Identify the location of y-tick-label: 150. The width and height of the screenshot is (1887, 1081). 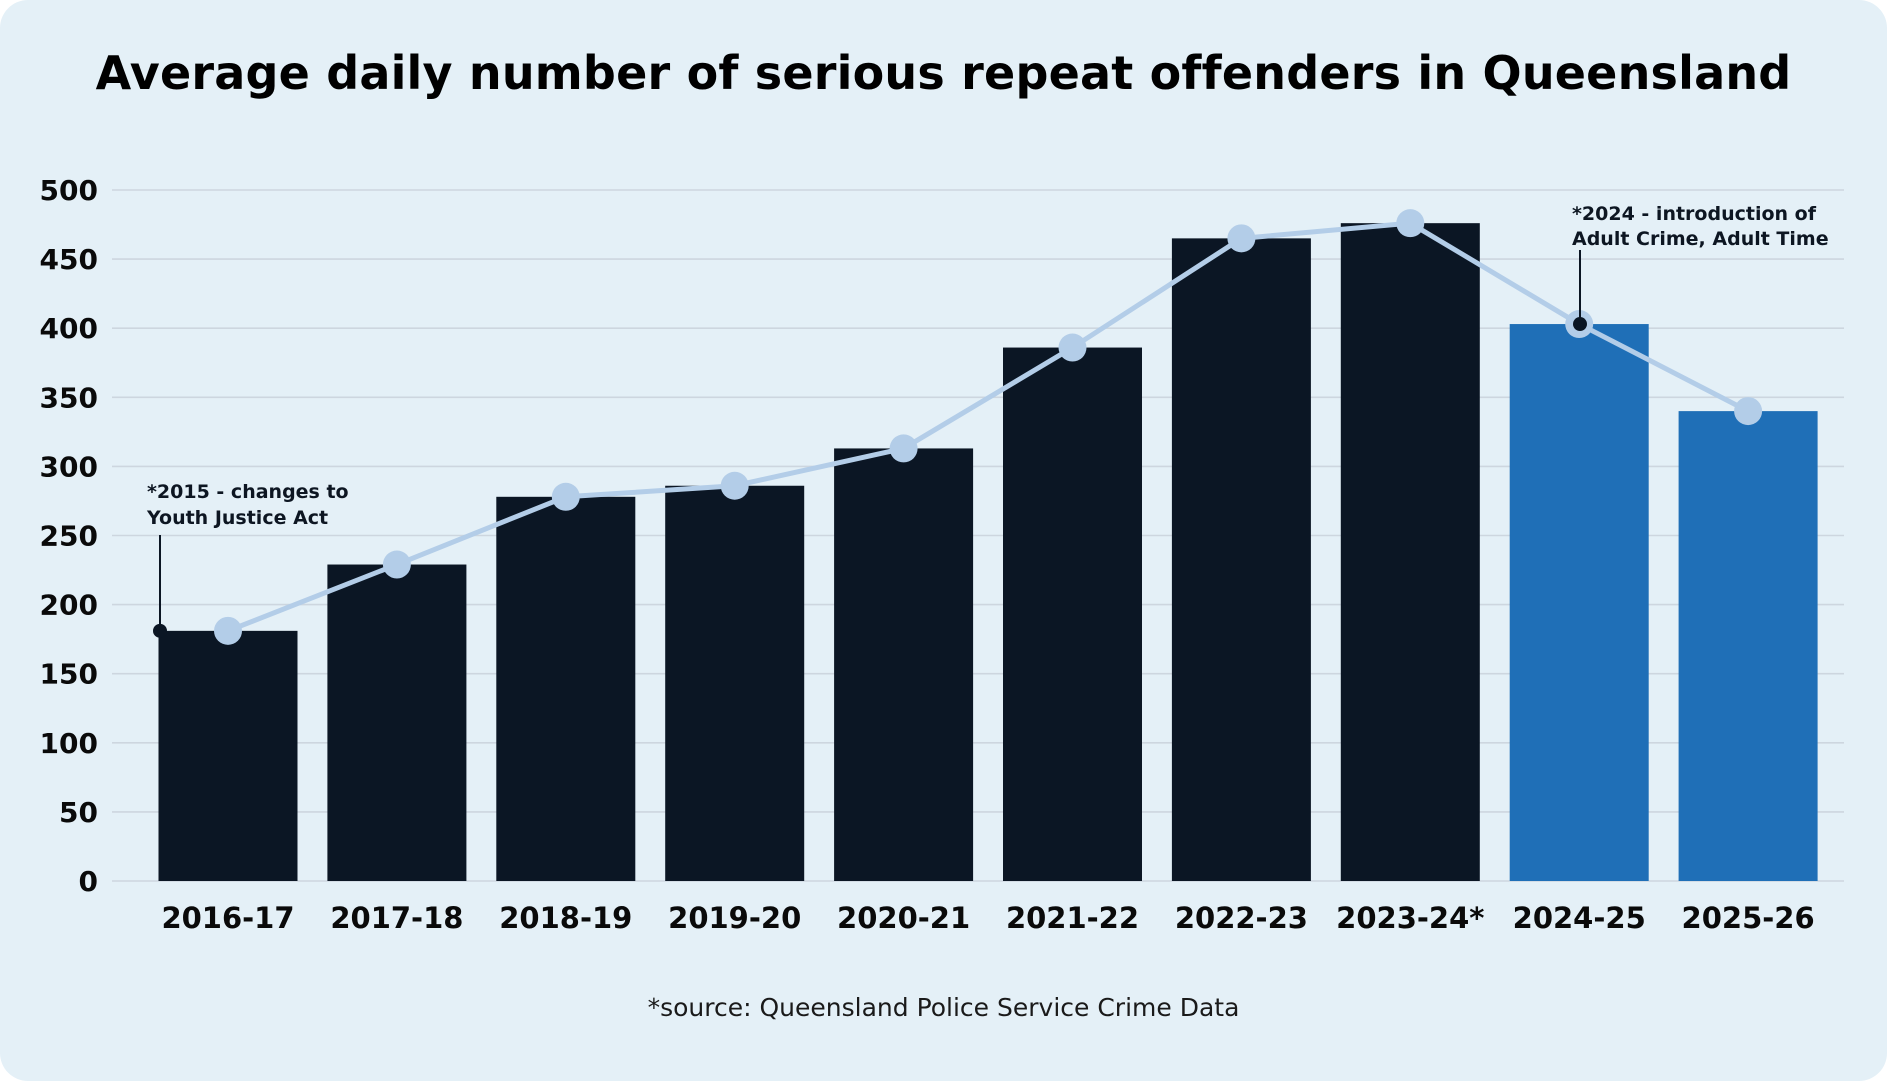
(69, 674).